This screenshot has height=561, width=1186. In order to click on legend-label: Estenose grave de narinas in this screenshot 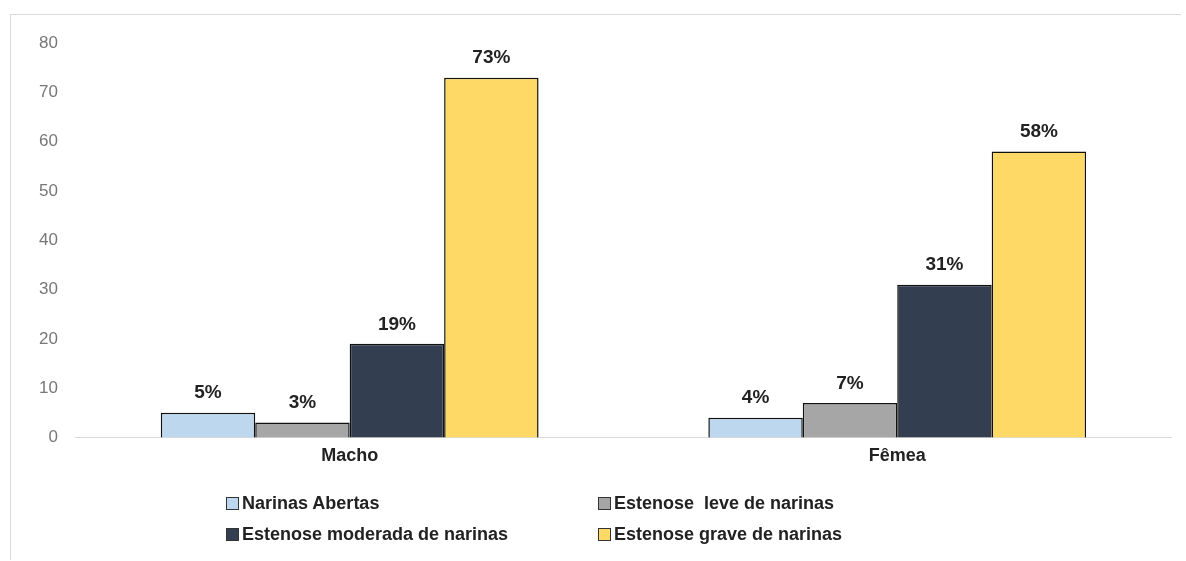, I will do `click(728, 534)`.